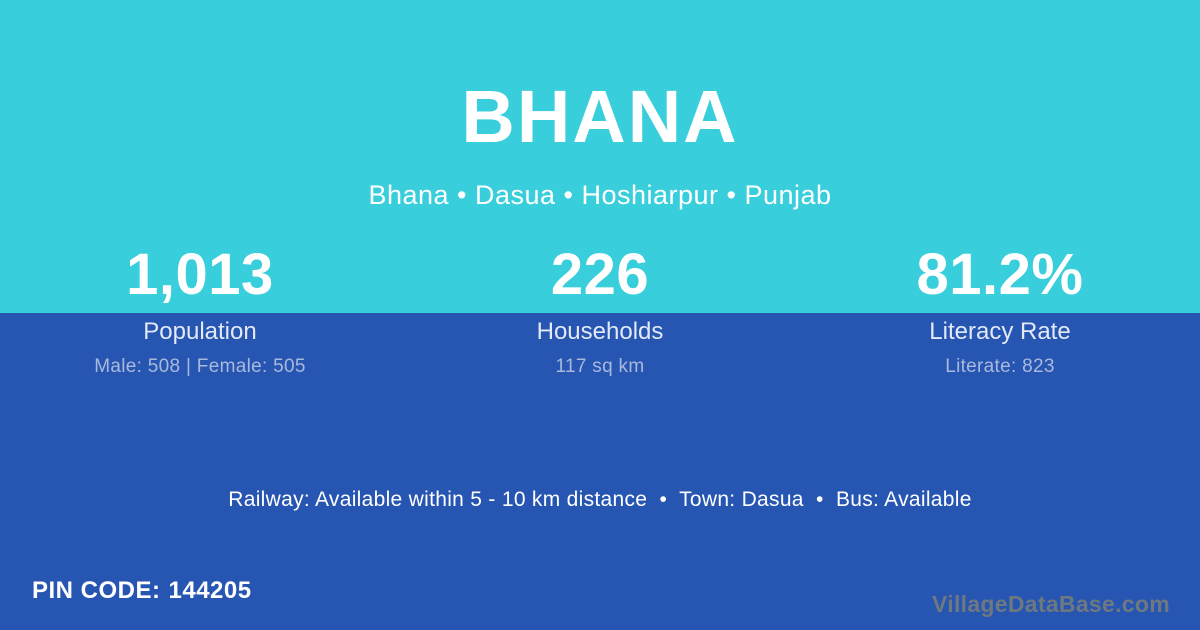 The height and width of the screenshot is (630, 1200). Describe the element at coordinates (600, 195) in the screenshot. I see `breadcrumb: Bhana • Dasua • Hoshiarpur • Punjab` at that location.